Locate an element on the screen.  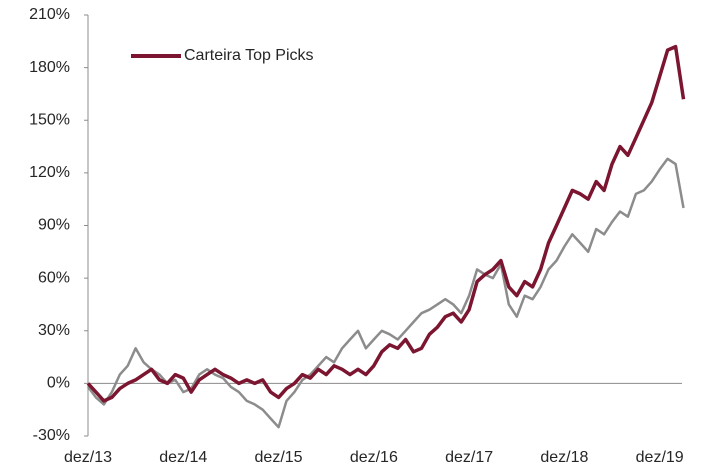
x-tick-label: dez/17 is located at coordinates (469, 457).